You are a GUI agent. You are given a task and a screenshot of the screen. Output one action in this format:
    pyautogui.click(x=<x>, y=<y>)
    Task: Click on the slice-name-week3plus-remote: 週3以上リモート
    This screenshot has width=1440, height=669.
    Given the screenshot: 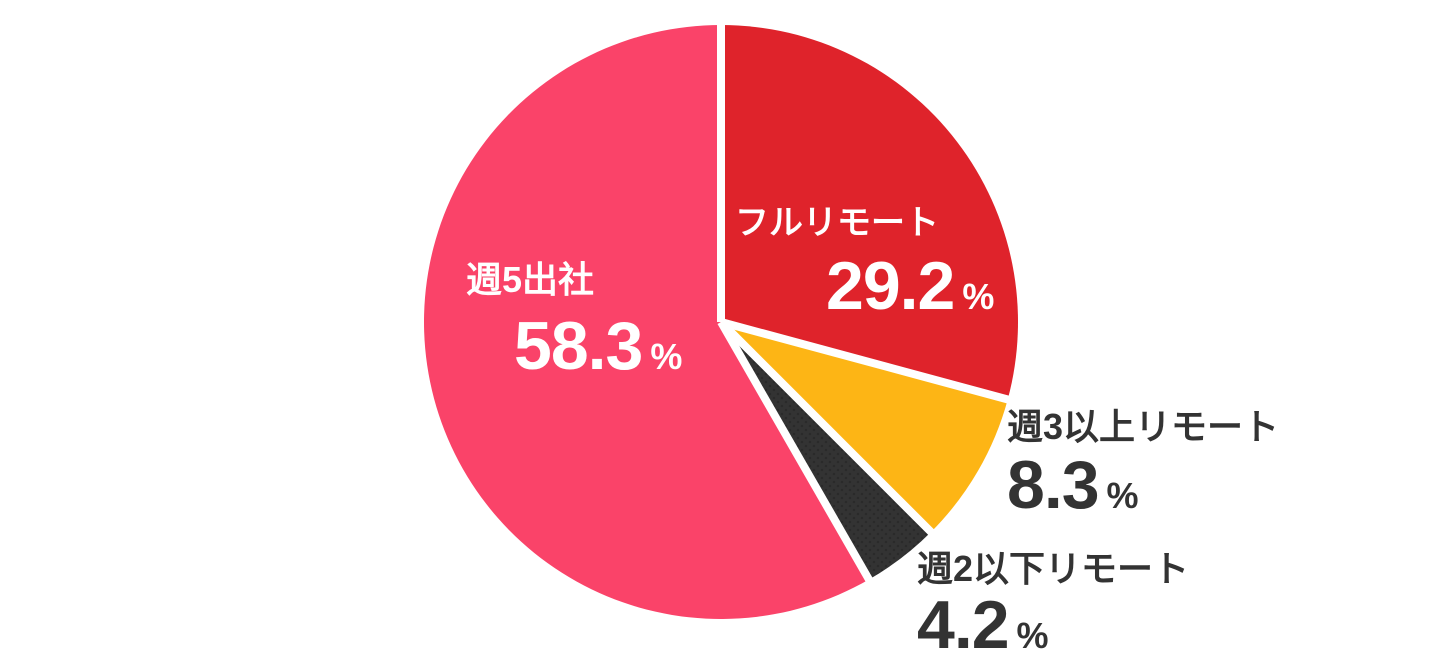 What is the action you would take?
    pyautogui.click(x=1143, y=426)
    